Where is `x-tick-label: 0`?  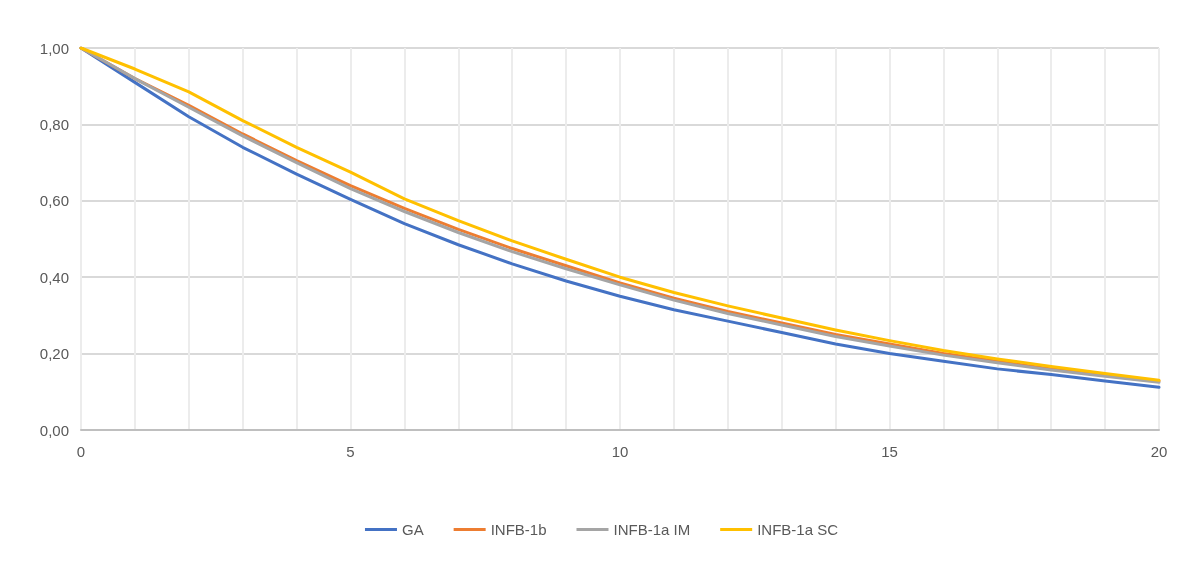
x-tick-label: 0 is located at coordinates (81, 451).